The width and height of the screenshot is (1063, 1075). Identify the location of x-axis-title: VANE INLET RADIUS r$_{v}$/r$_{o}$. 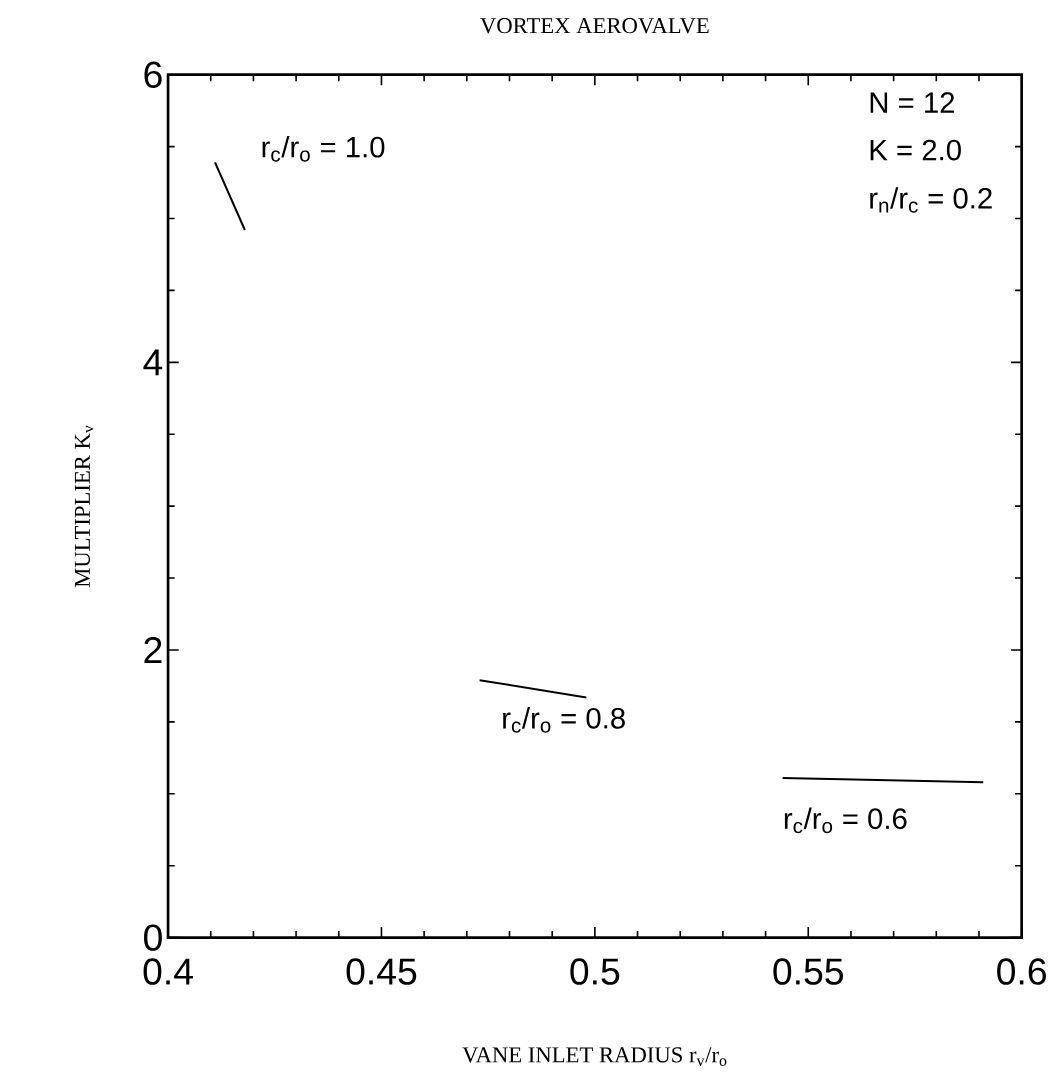
(594, 1056).